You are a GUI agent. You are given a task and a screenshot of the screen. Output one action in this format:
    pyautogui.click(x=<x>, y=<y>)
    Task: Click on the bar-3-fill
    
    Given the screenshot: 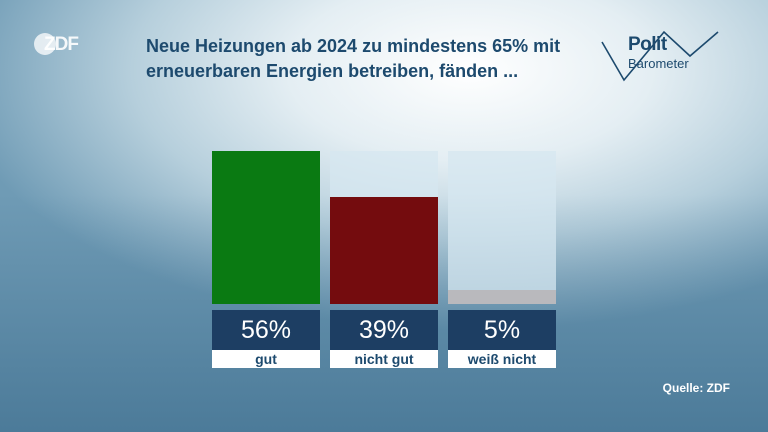 What is the action you would take?
    pyautogui.click(x=502, y=297)
    